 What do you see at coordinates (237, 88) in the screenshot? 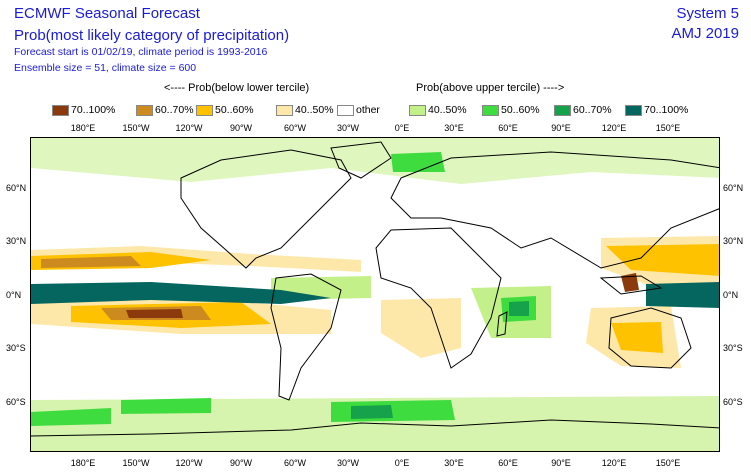
I see `legend-below-header: <---- Prob(below lower tercile)` at bounding box center [237, 88].